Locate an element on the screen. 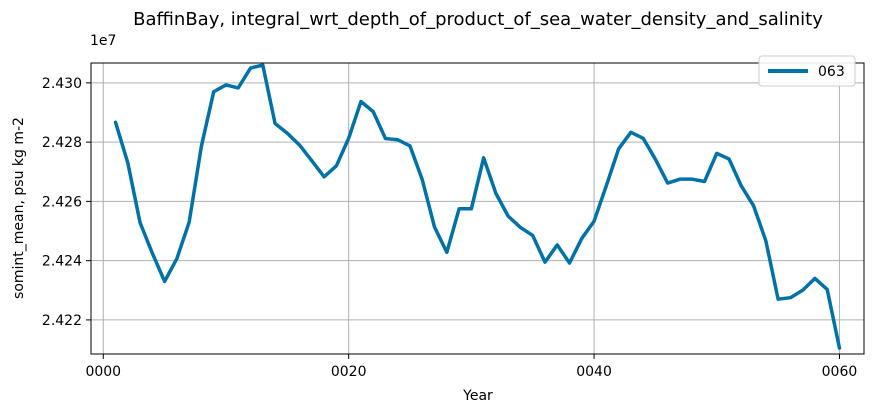 The width and height of the screenshot is (874, 412). y-axis-label: somint_mean, psu kg m-2 is located at coordinates (19, 208).